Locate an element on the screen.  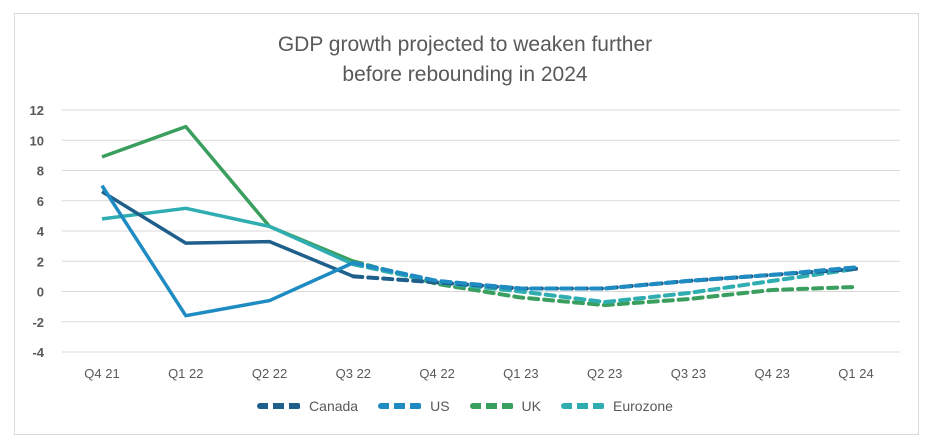
legend: Canada US UK Eurozone is located at coordinates (465, 406).